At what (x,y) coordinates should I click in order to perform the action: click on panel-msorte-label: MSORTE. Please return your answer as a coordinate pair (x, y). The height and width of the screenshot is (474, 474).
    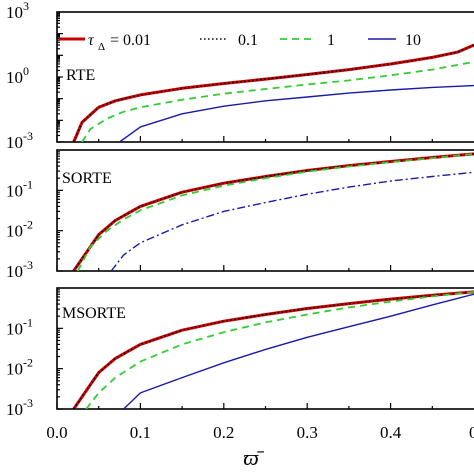
    Looking at the image, I should click on (94, 313).